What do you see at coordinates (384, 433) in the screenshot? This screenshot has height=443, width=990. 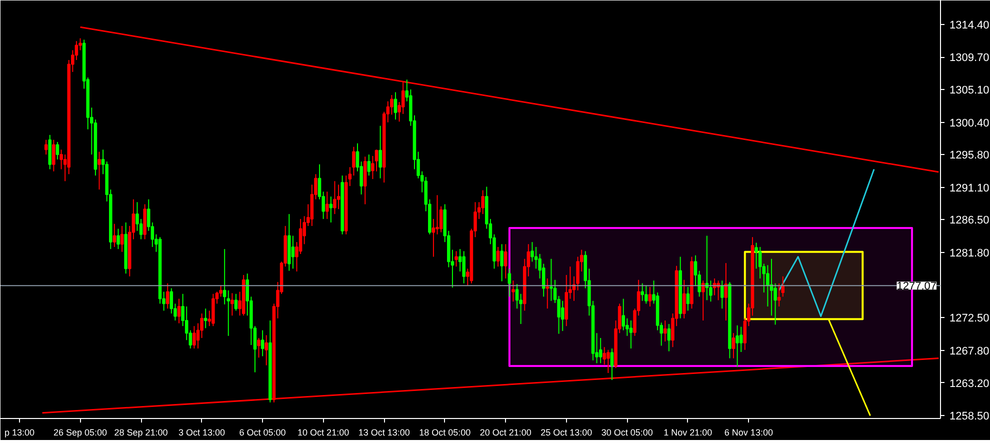 I see `x-tick-label: 13 Oct 13:00` at bounding box center [384, 433].